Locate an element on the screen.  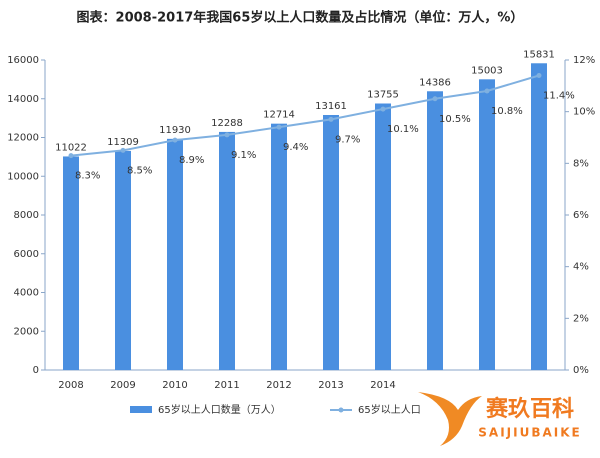
legend-swatch-dot is located at coordinates (341, 410).